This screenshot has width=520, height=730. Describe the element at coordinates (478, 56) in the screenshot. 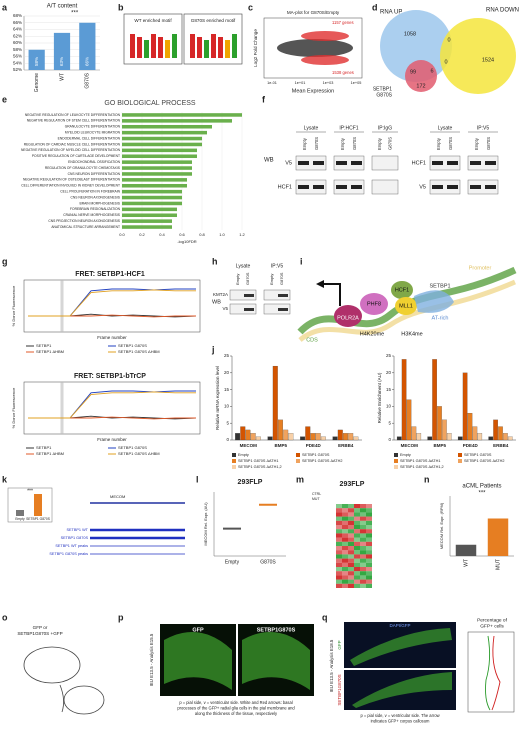

I see `venn-down` at that location.